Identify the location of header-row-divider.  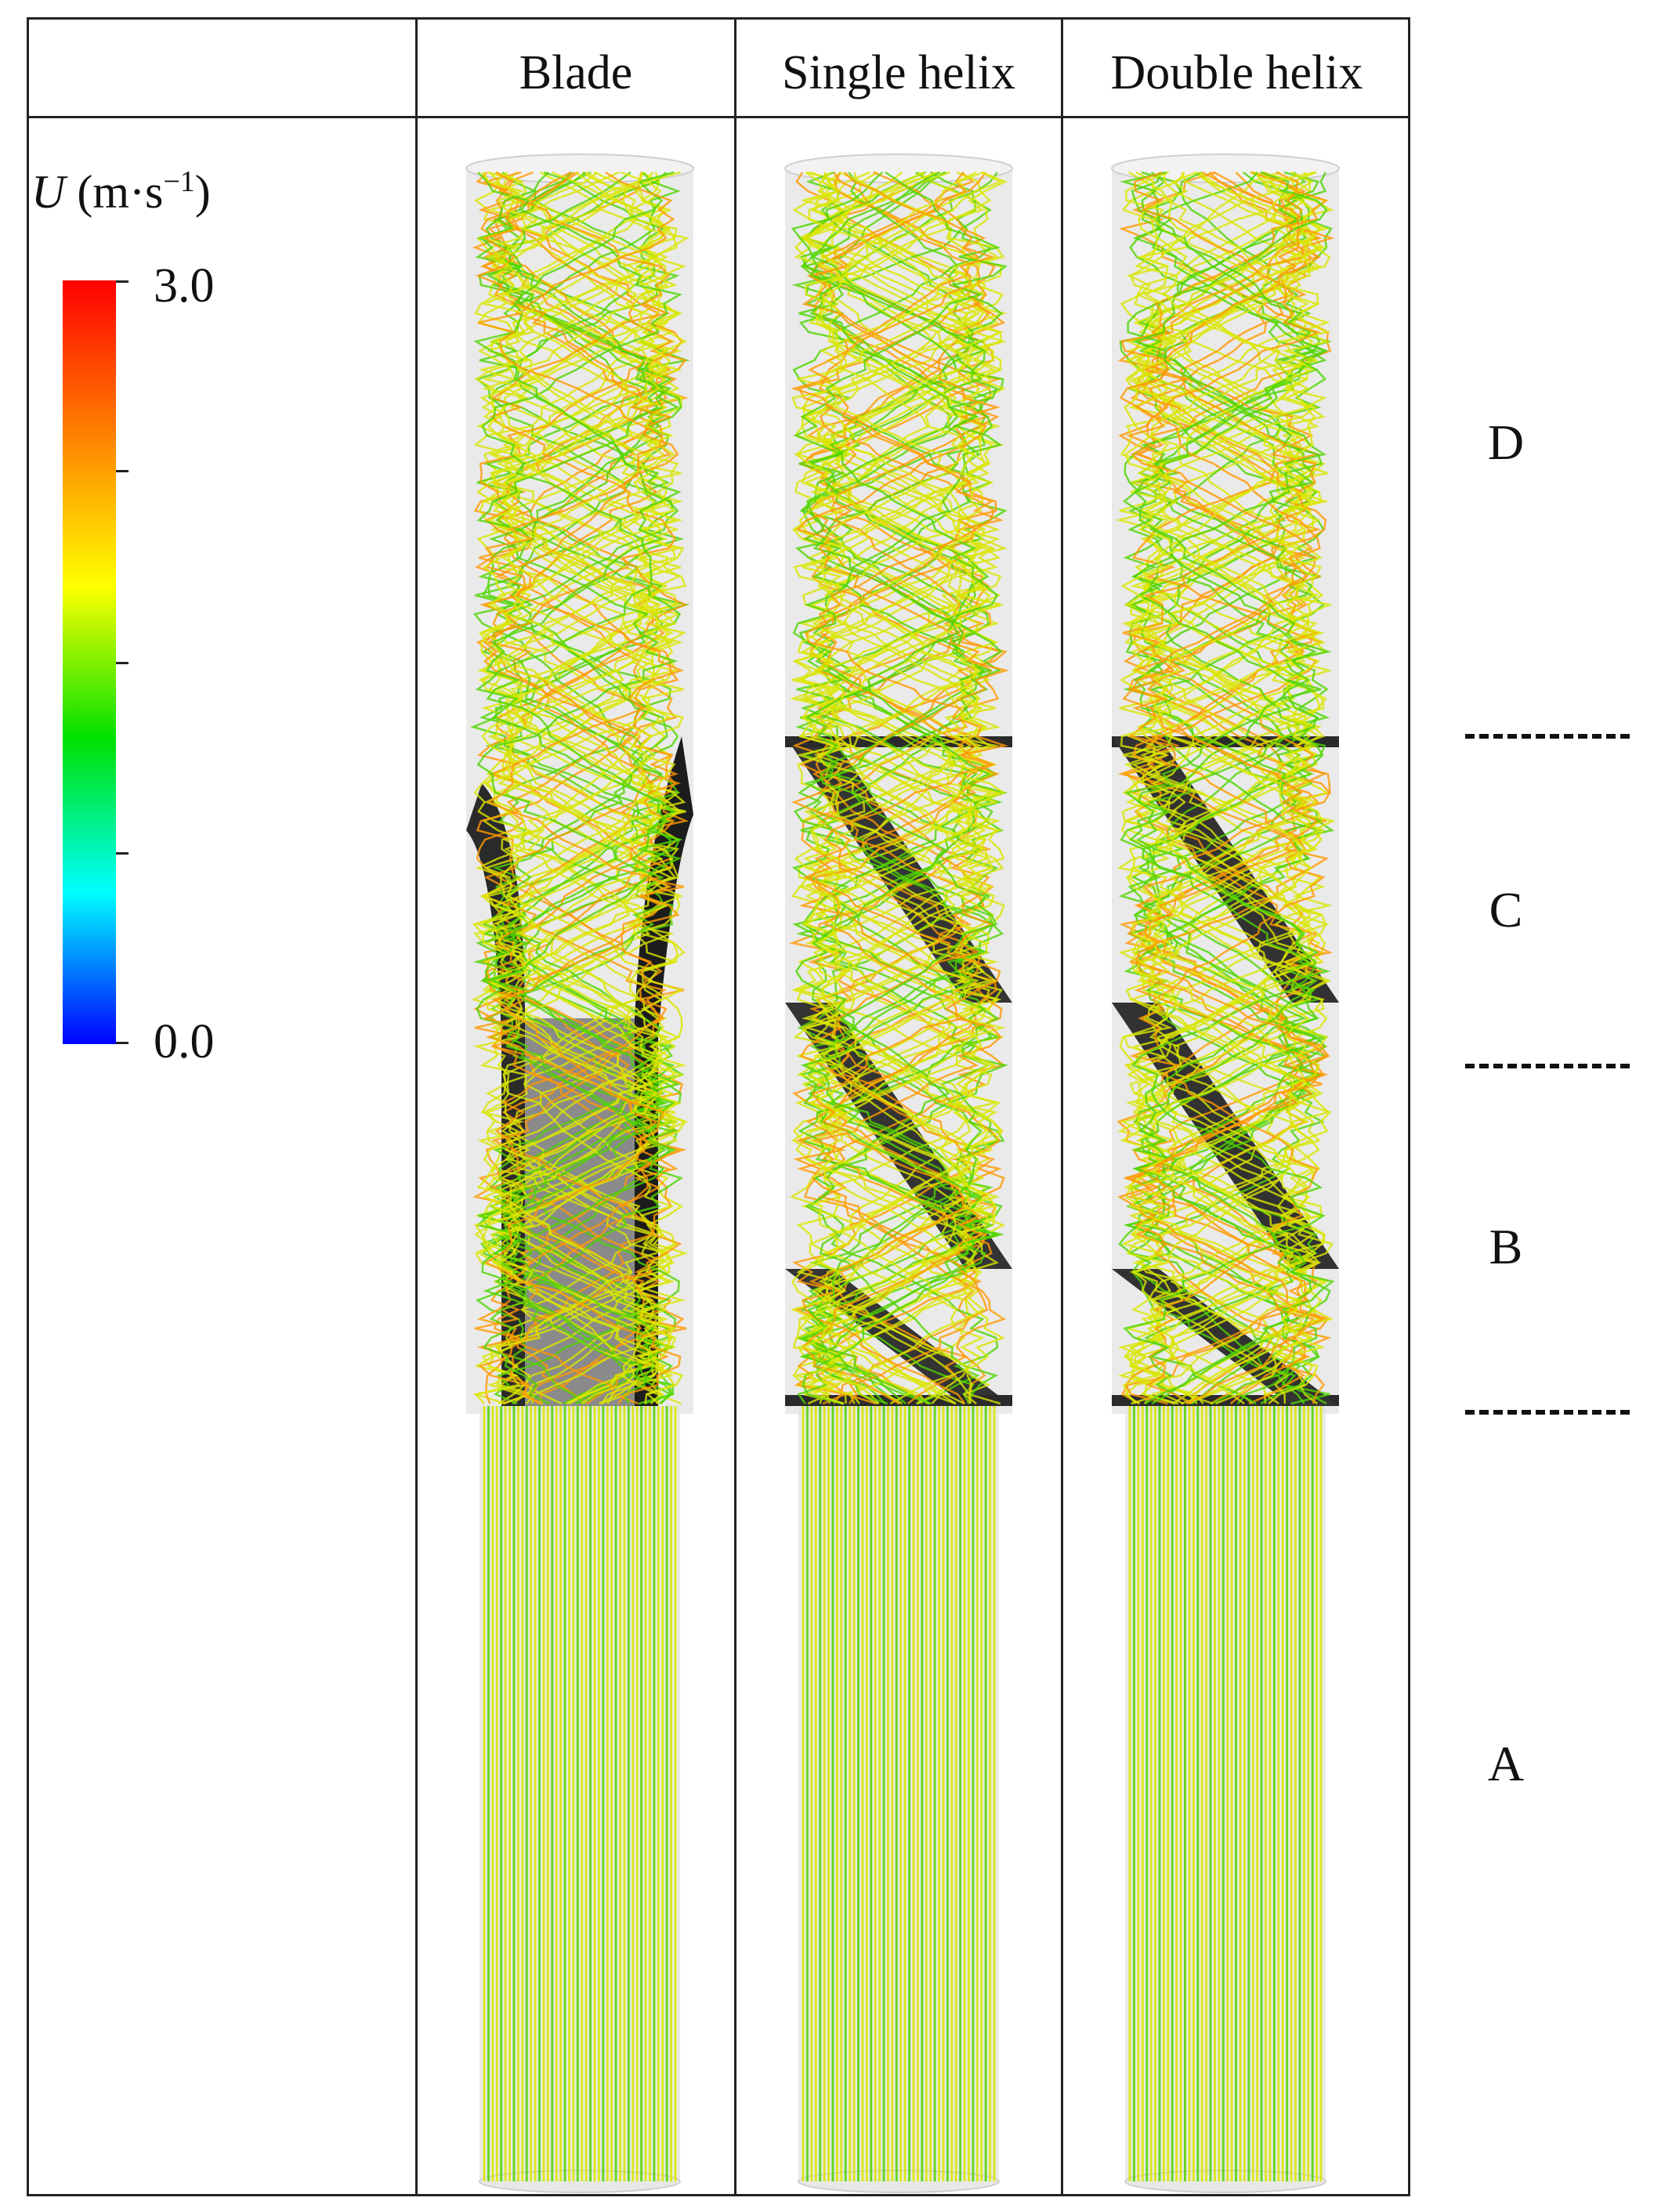
(719, 117).